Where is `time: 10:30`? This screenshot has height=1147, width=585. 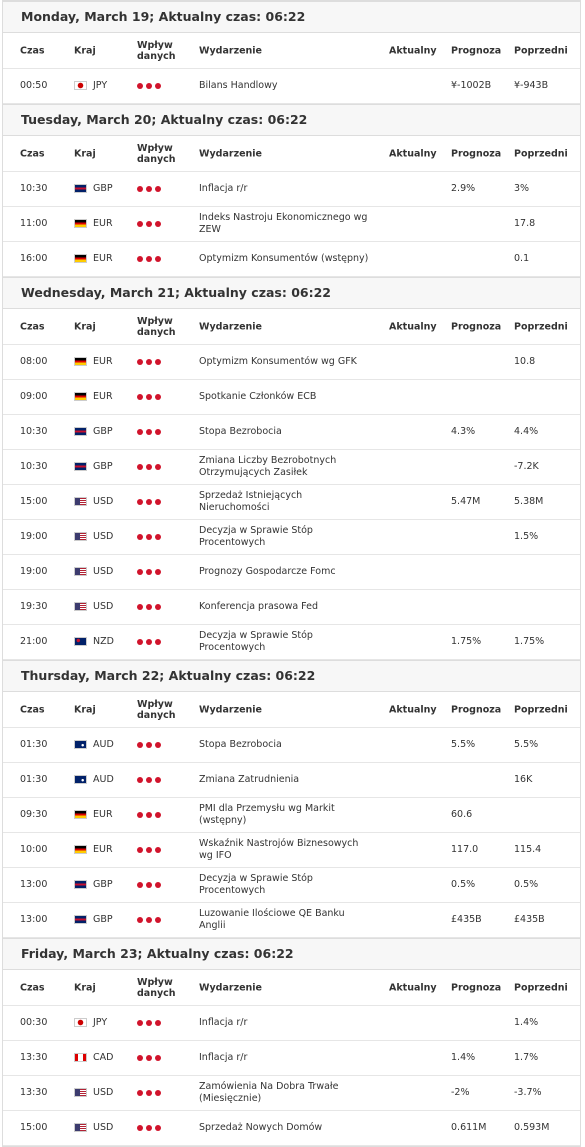 time: 10:30 is located at coordinates (34, 188).